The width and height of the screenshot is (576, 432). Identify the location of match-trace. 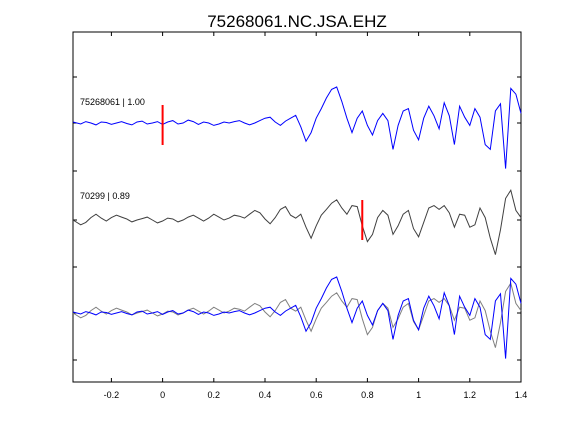
(297, 221).